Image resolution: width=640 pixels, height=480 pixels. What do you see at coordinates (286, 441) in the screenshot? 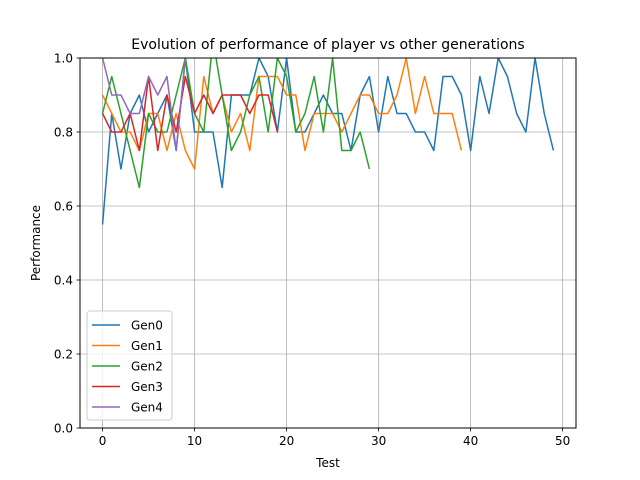
I see `x-tick-label: 20` at bounding box center [286, 441].